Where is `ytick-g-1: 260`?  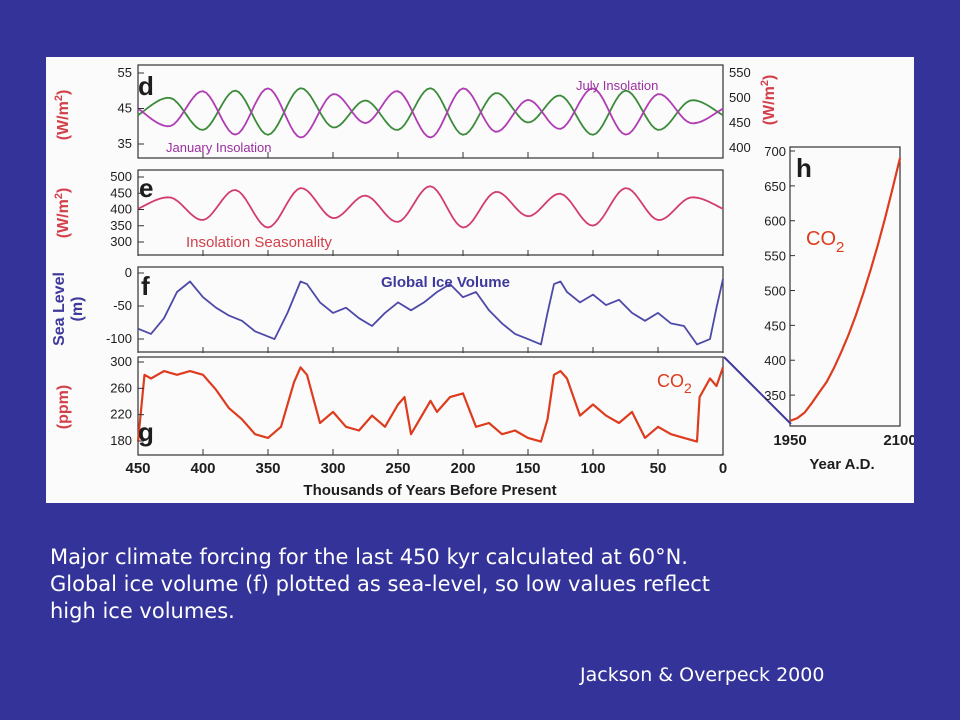
ytick-g-1: 260 is located at coordinates (121, 387).